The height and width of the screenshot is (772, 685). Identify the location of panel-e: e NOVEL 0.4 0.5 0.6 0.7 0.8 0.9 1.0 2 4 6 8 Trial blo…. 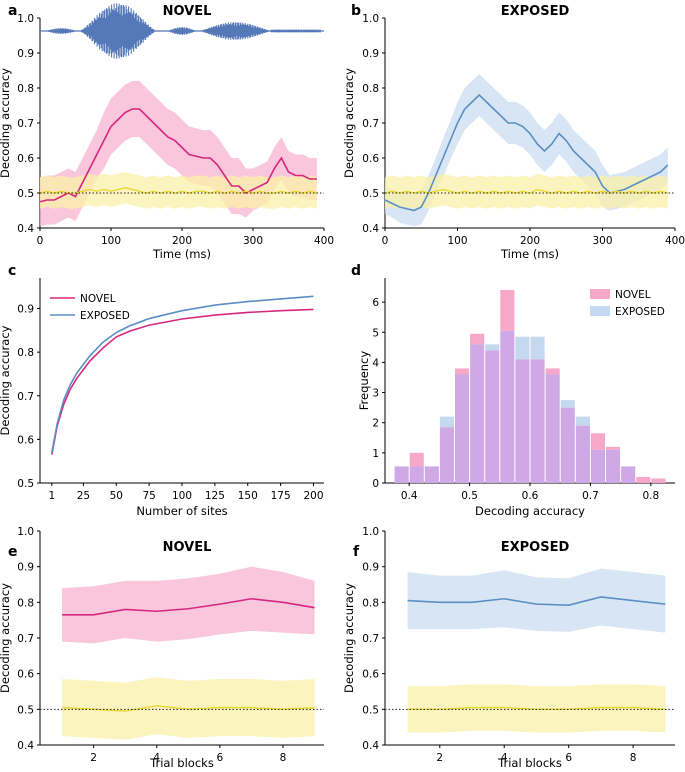
(162, 648).